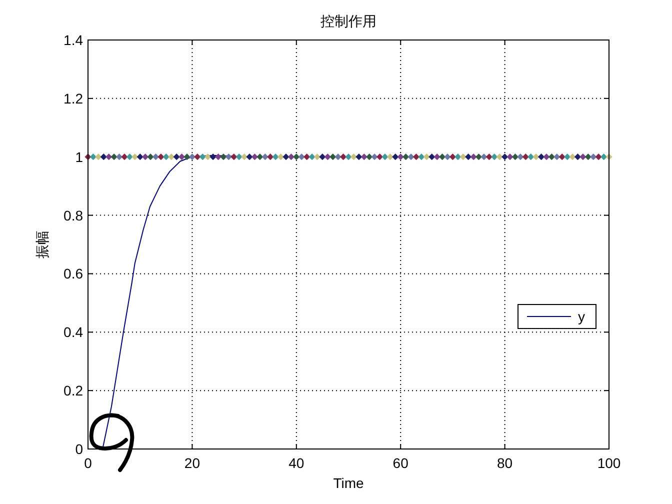 Image resolution: width=672 pixels, height=504 pixels. Describe the element at coordinates (79, 449) in the screenshot. I see `y-tick-label: 0` at that location.